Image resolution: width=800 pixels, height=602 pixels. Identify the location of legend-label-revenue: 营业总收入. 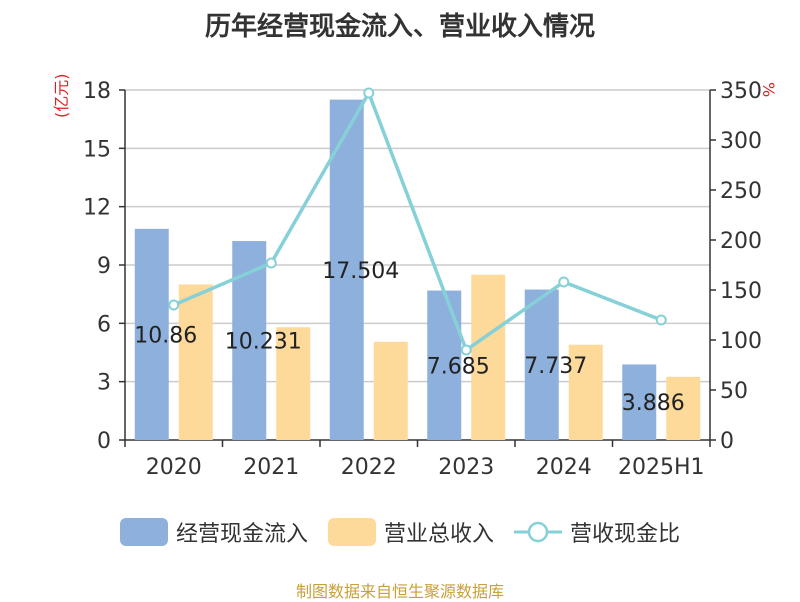
(438, 534).